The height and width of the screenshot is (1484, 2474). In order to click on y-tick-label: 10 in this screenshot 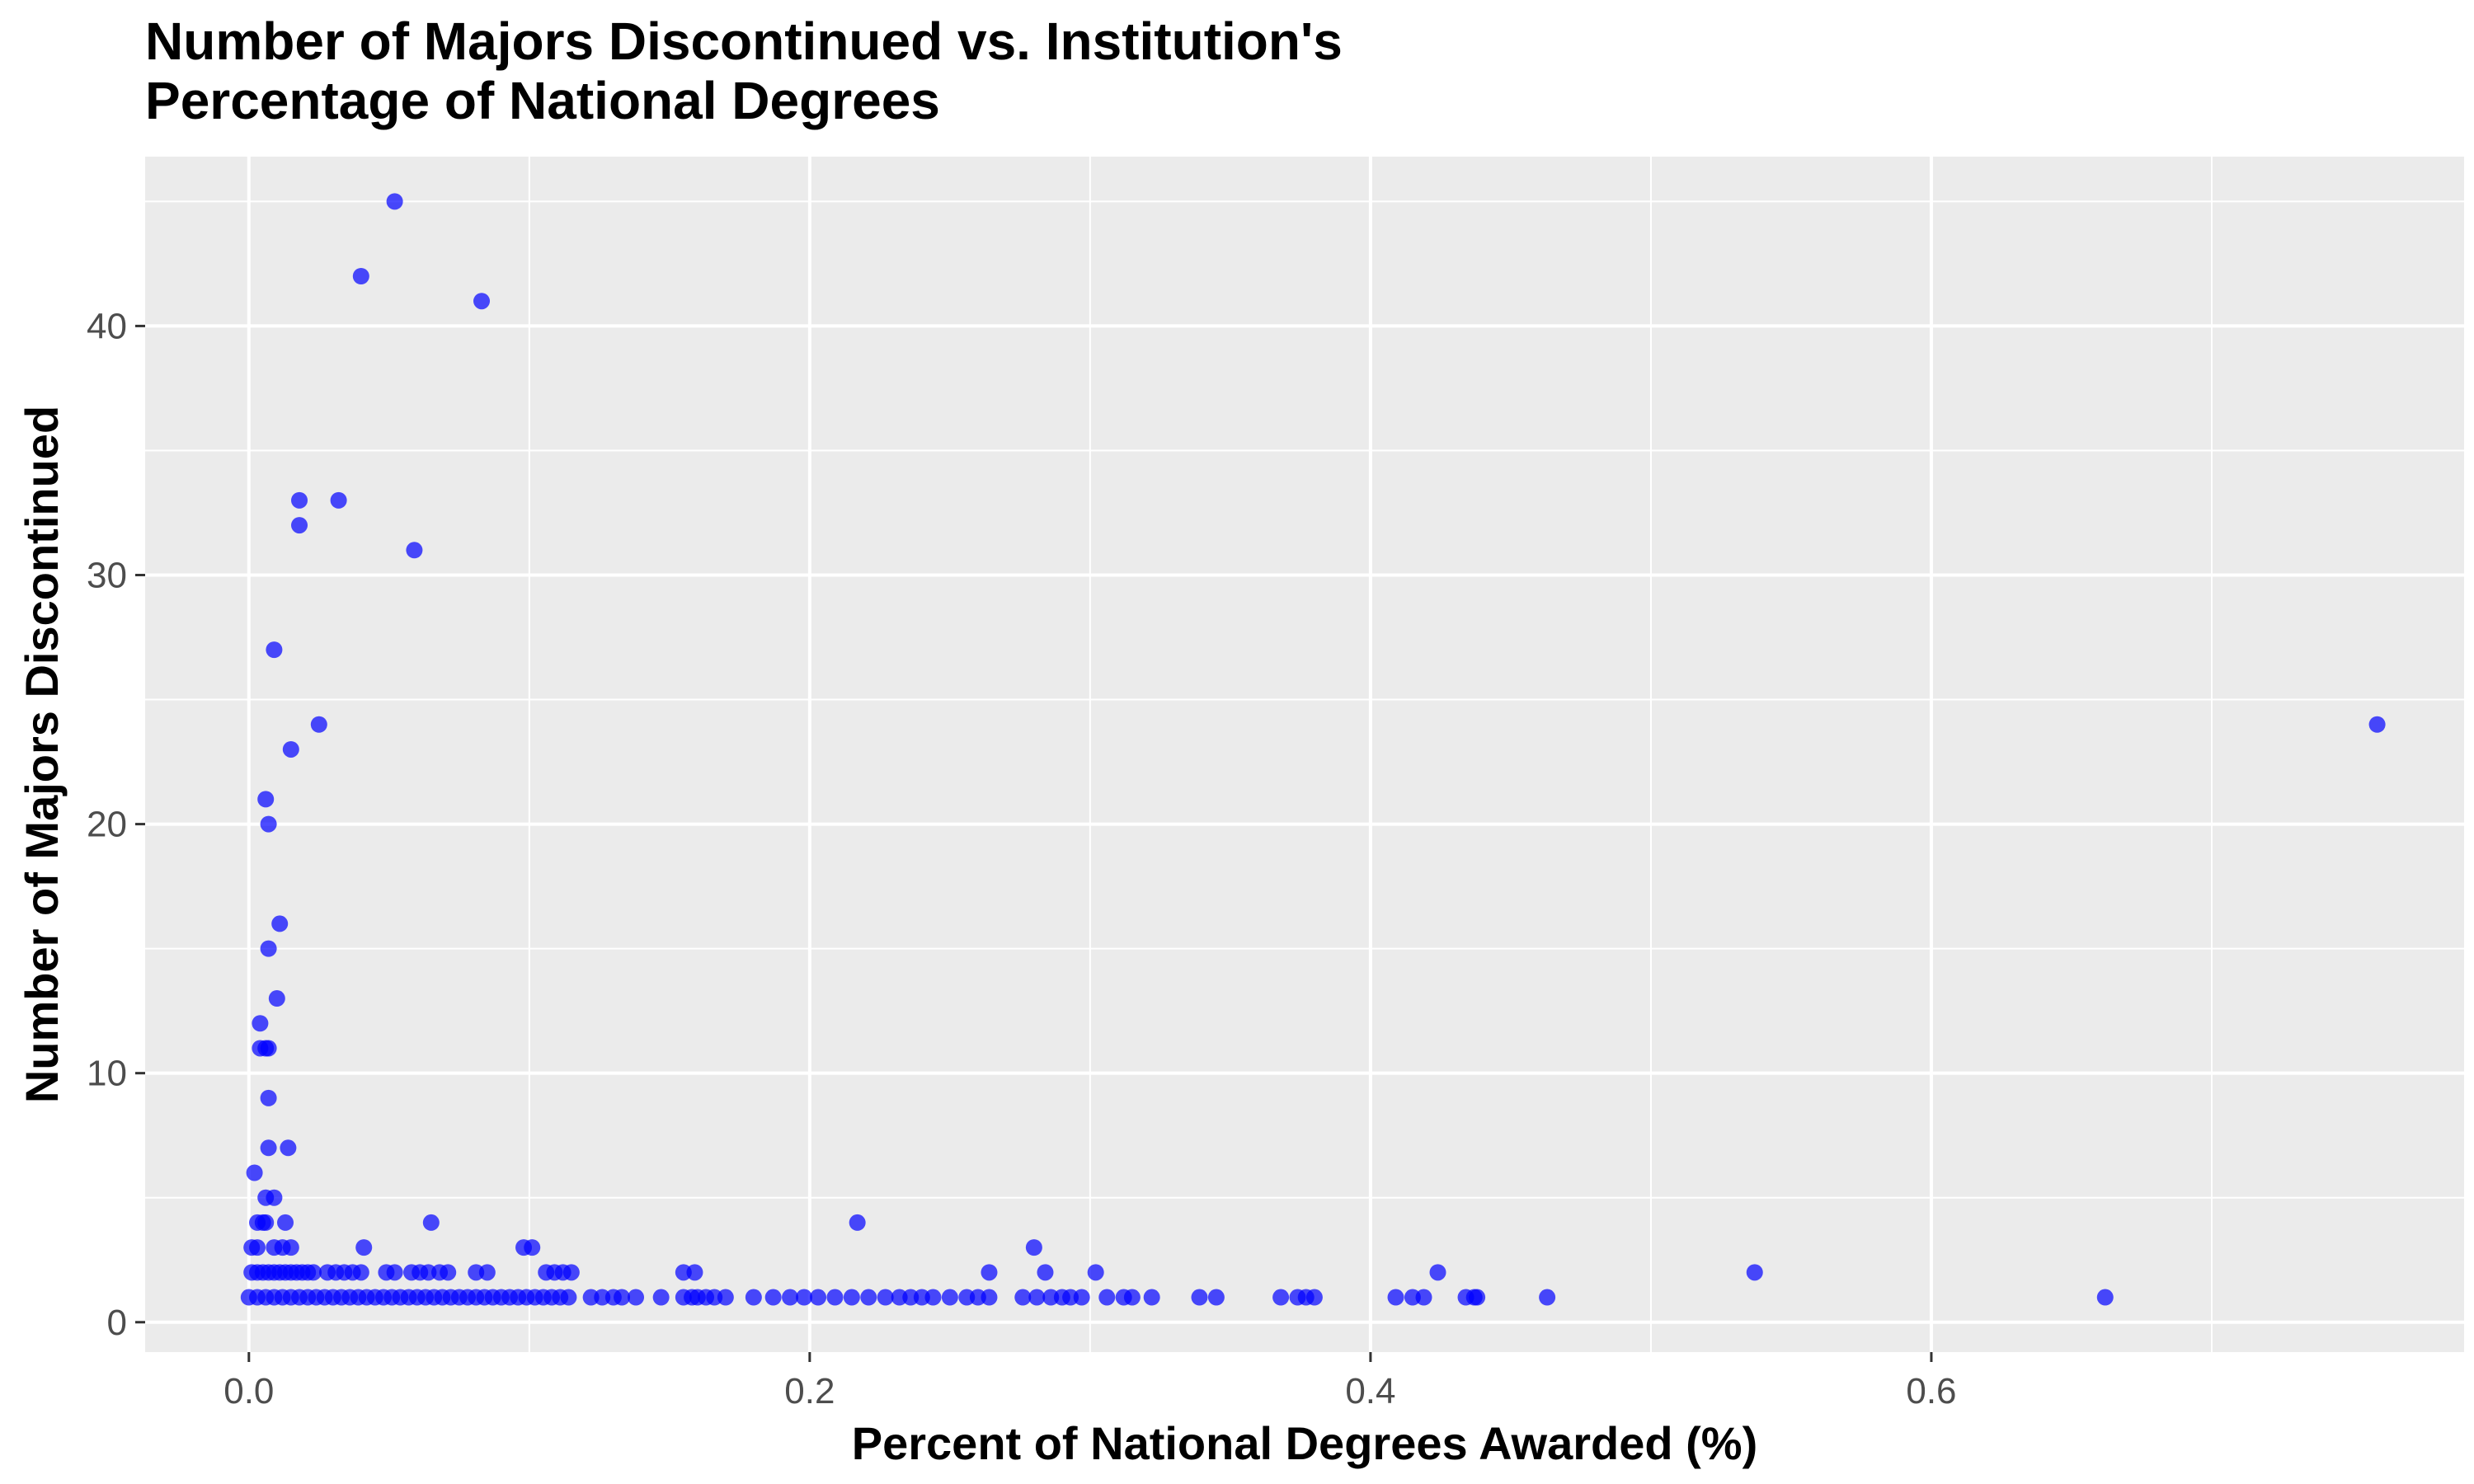, I will do `click(107, 1074)`.